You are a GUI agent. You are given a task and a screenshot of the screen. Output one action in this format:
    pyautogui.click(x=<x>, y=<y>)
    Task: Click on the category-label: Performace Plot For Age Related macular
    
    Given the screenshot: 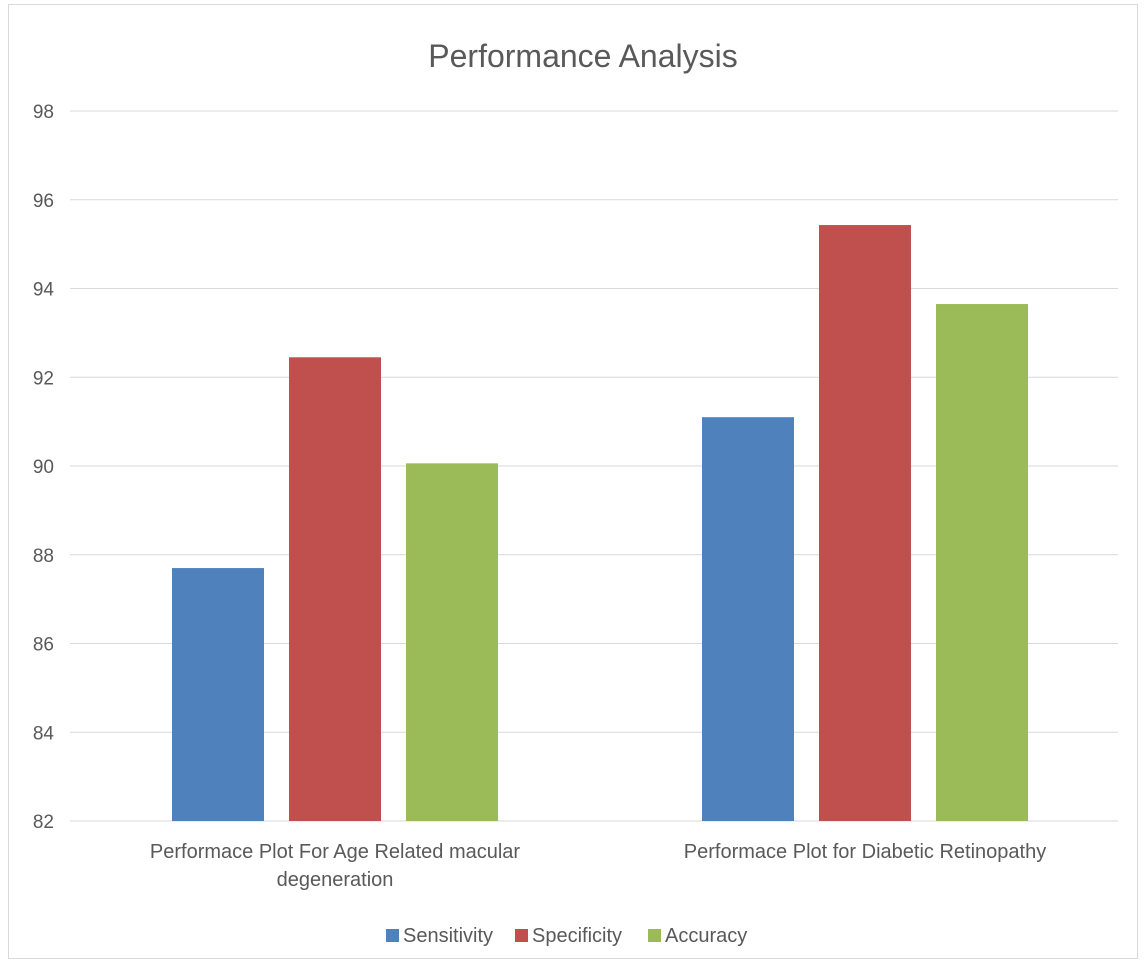 What is the action you would take?
    pyautogui.click(x=335, y=852)
    